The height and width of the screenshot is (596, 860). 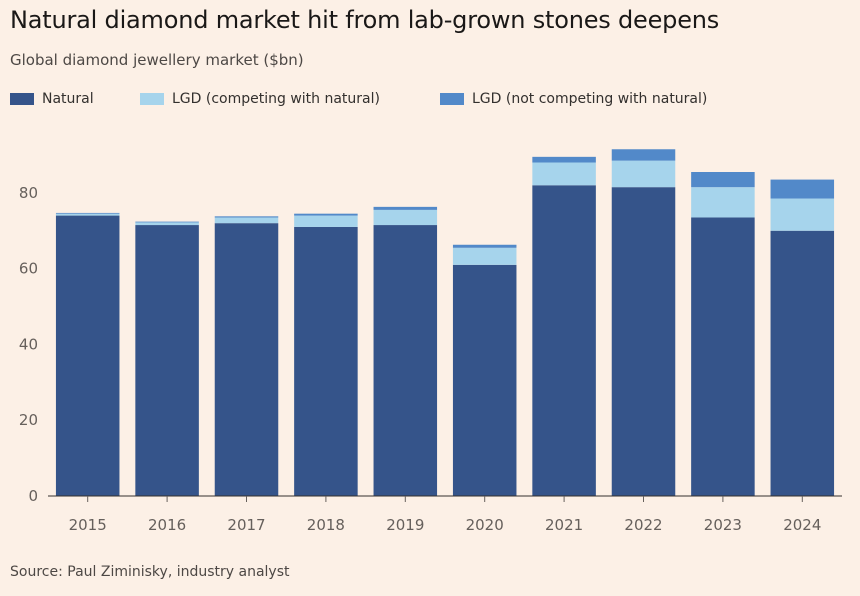 I want to click on legend-item-lgd-competing: LGD (competing with natural), so click(x=260, y=99).